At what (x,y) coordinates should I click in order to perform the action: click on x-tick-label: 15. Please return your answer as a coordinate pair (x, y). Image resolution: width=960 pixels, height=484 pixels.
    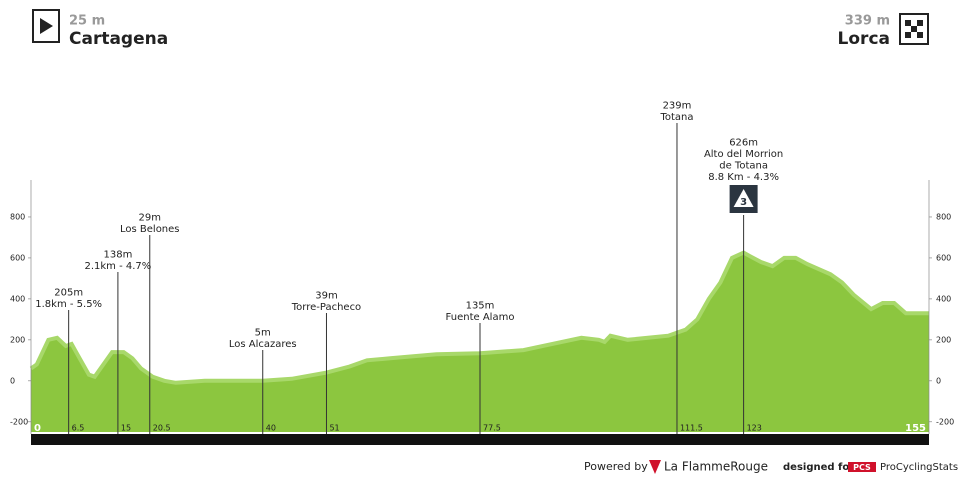
    Looking at the image, I should click on (126, 428).